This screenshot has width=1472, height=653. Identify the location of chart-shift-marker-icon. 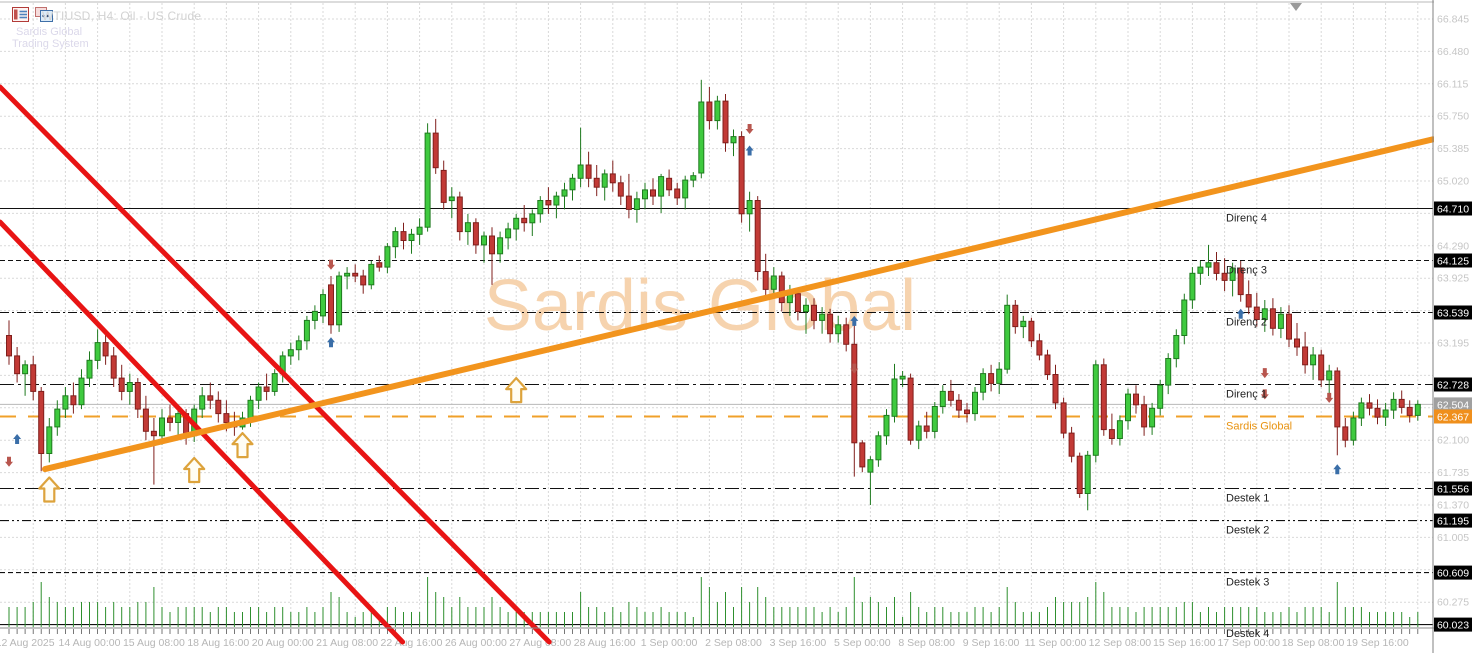
(1296, 7).